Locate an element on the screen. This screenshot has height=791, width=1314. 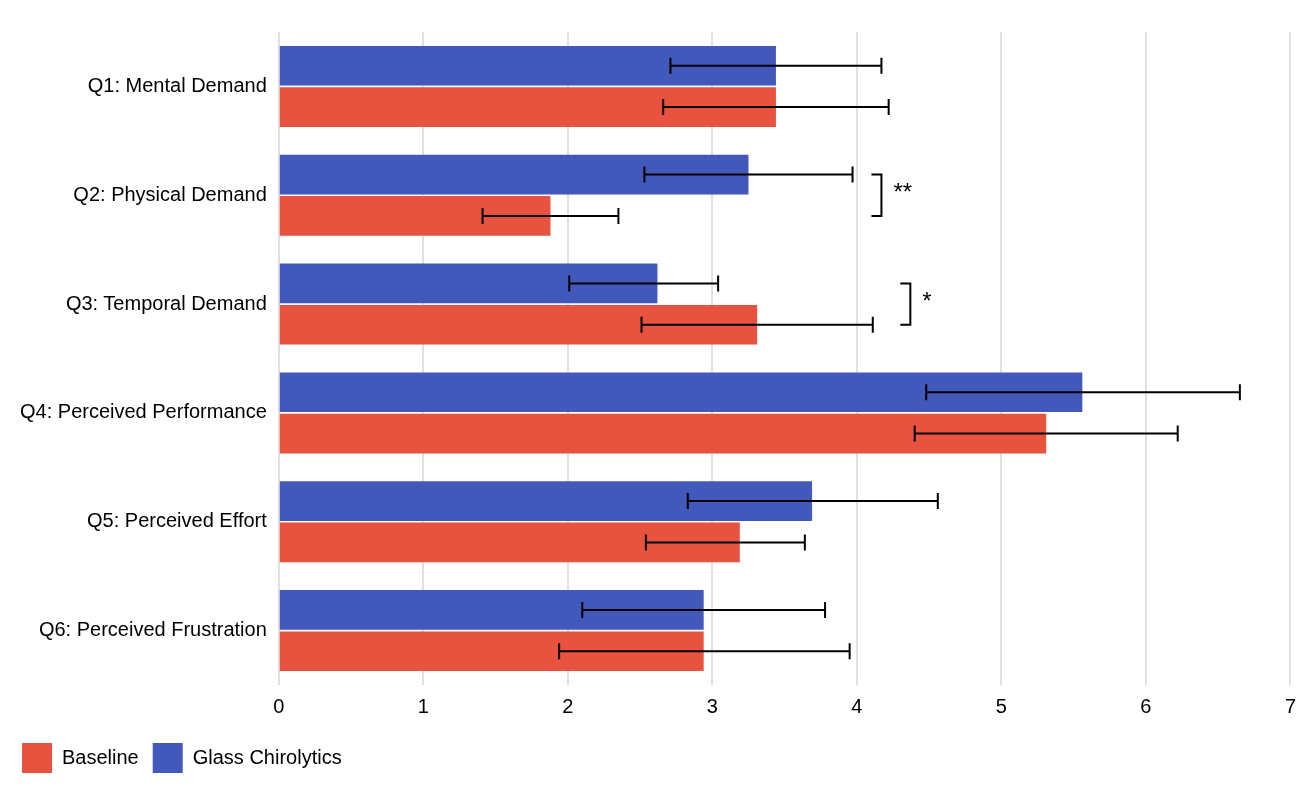
y-tick-label: Q1: Mental Demand is located at coordinates (177, 84).